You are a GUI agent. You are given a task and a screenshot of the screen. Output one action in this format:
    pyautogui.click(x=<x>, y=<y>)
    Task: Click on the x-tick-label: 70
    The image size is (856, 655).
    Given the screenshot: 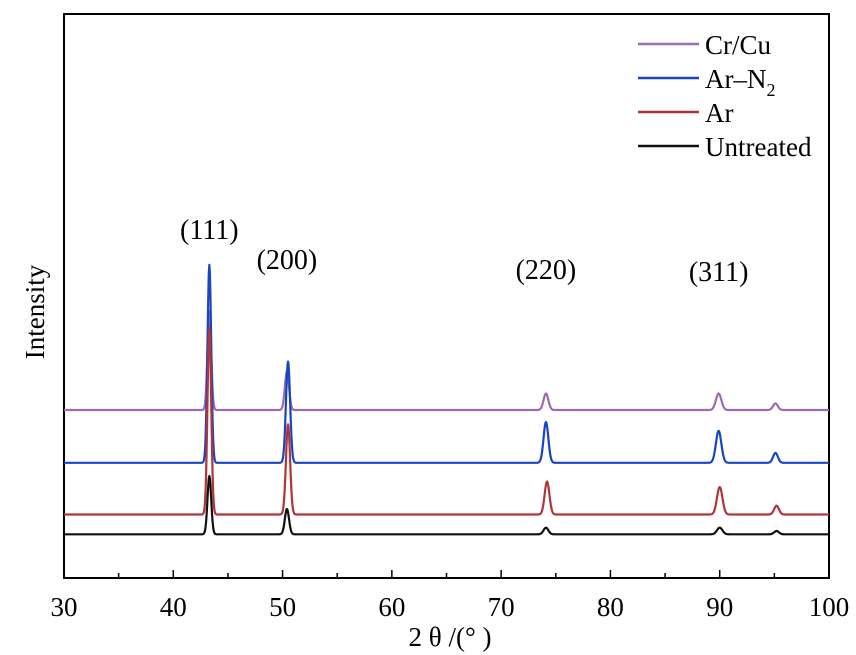 What is the action you would take?
    pyautogui.click(x=501, y=607)
    